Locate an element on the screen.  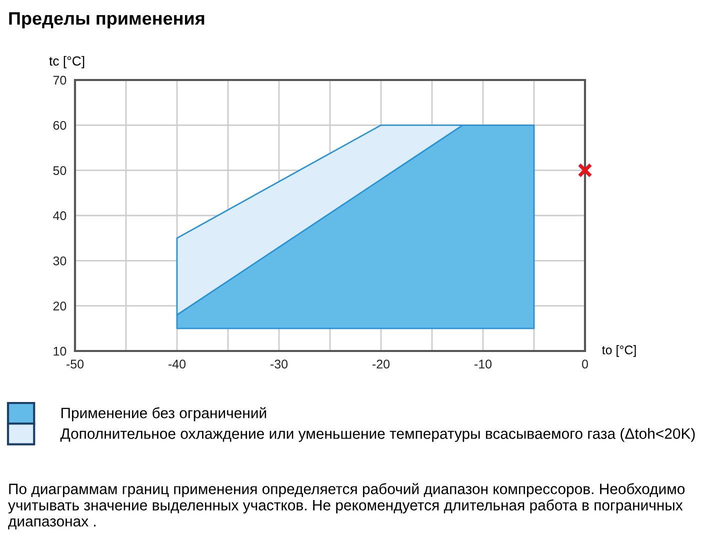
y-axis-title: tc [°C] is located at coordinates (66, 62).